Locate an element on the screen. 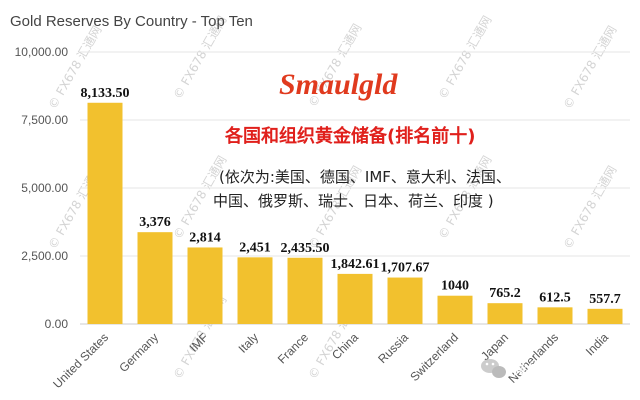  y-tick-label: 0.00 is located at coordinates (57, 324).